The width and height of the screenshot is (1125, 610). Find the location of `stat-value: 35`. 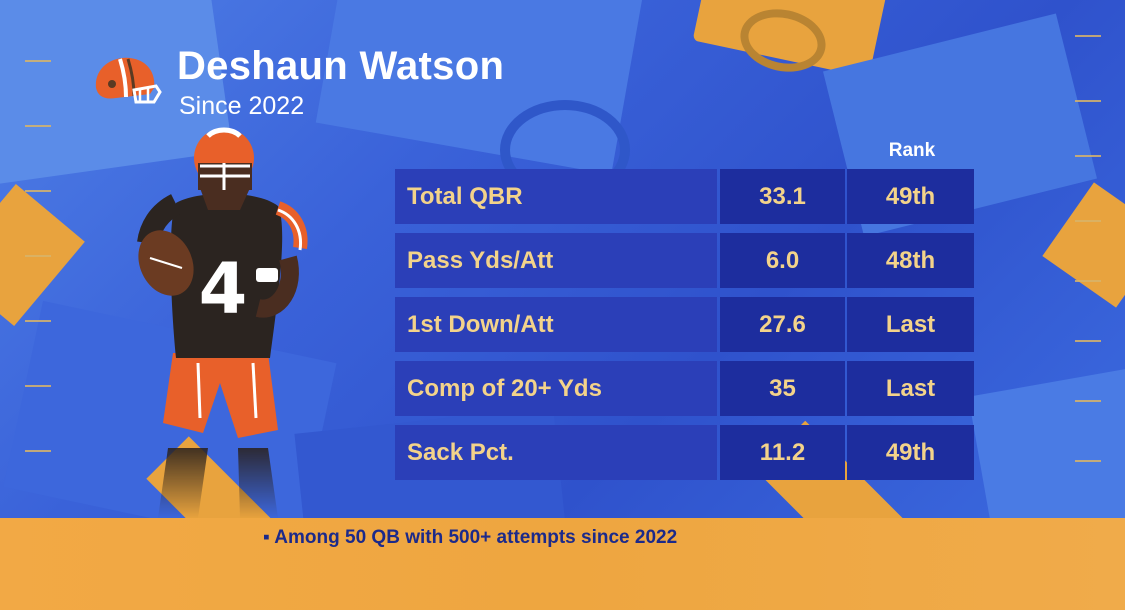

stat-value: 35 is located at coordinates (782, 388).